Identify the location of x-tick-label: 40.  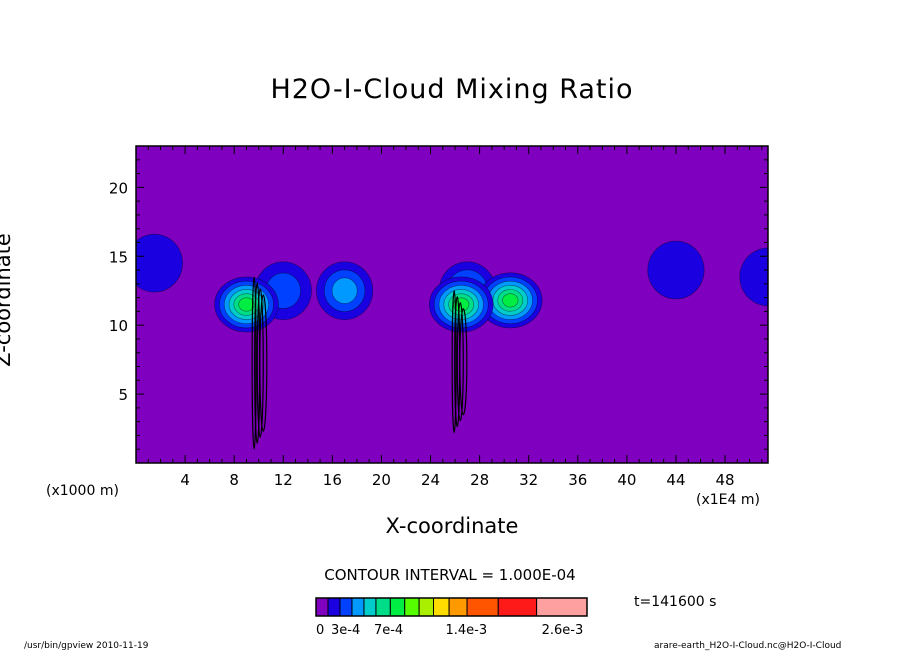
(626, 480).